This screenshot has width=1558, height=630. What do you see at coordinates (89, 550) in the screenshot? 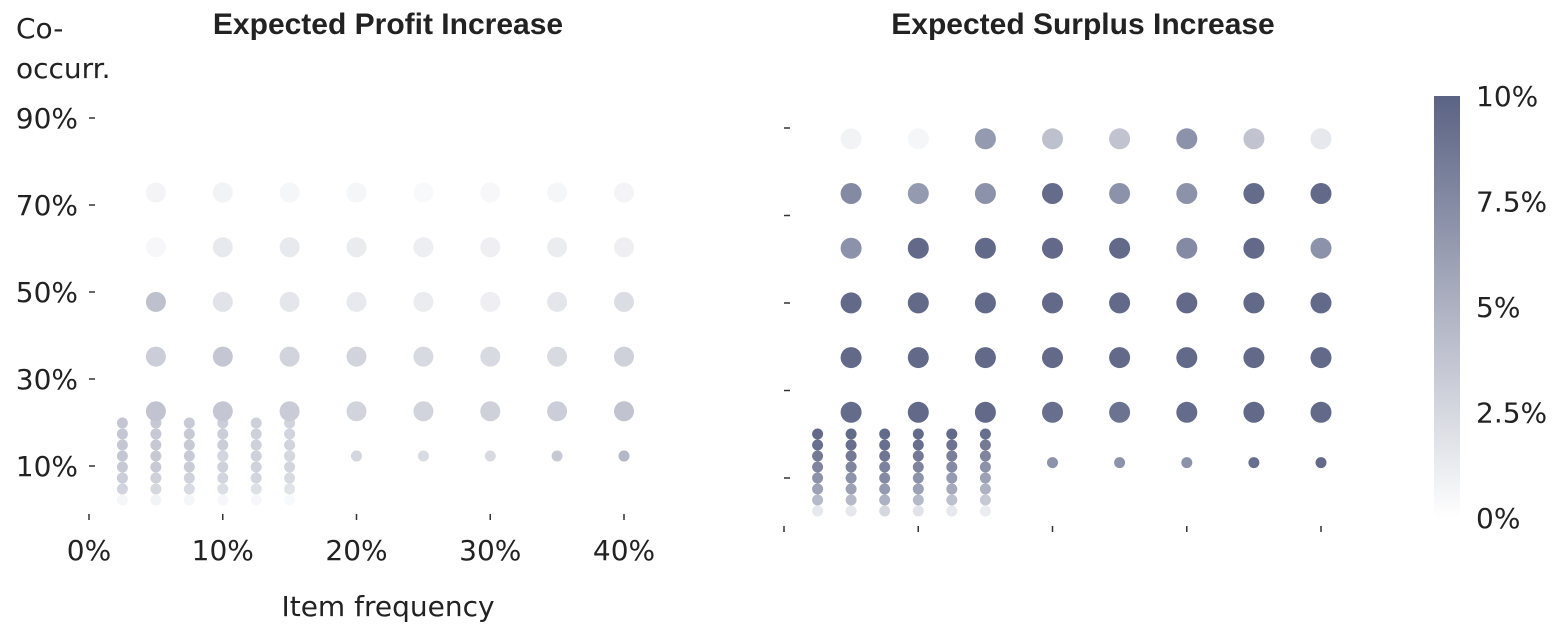
I see `x-tick-label: 0%` at bounding box center [89, 550].